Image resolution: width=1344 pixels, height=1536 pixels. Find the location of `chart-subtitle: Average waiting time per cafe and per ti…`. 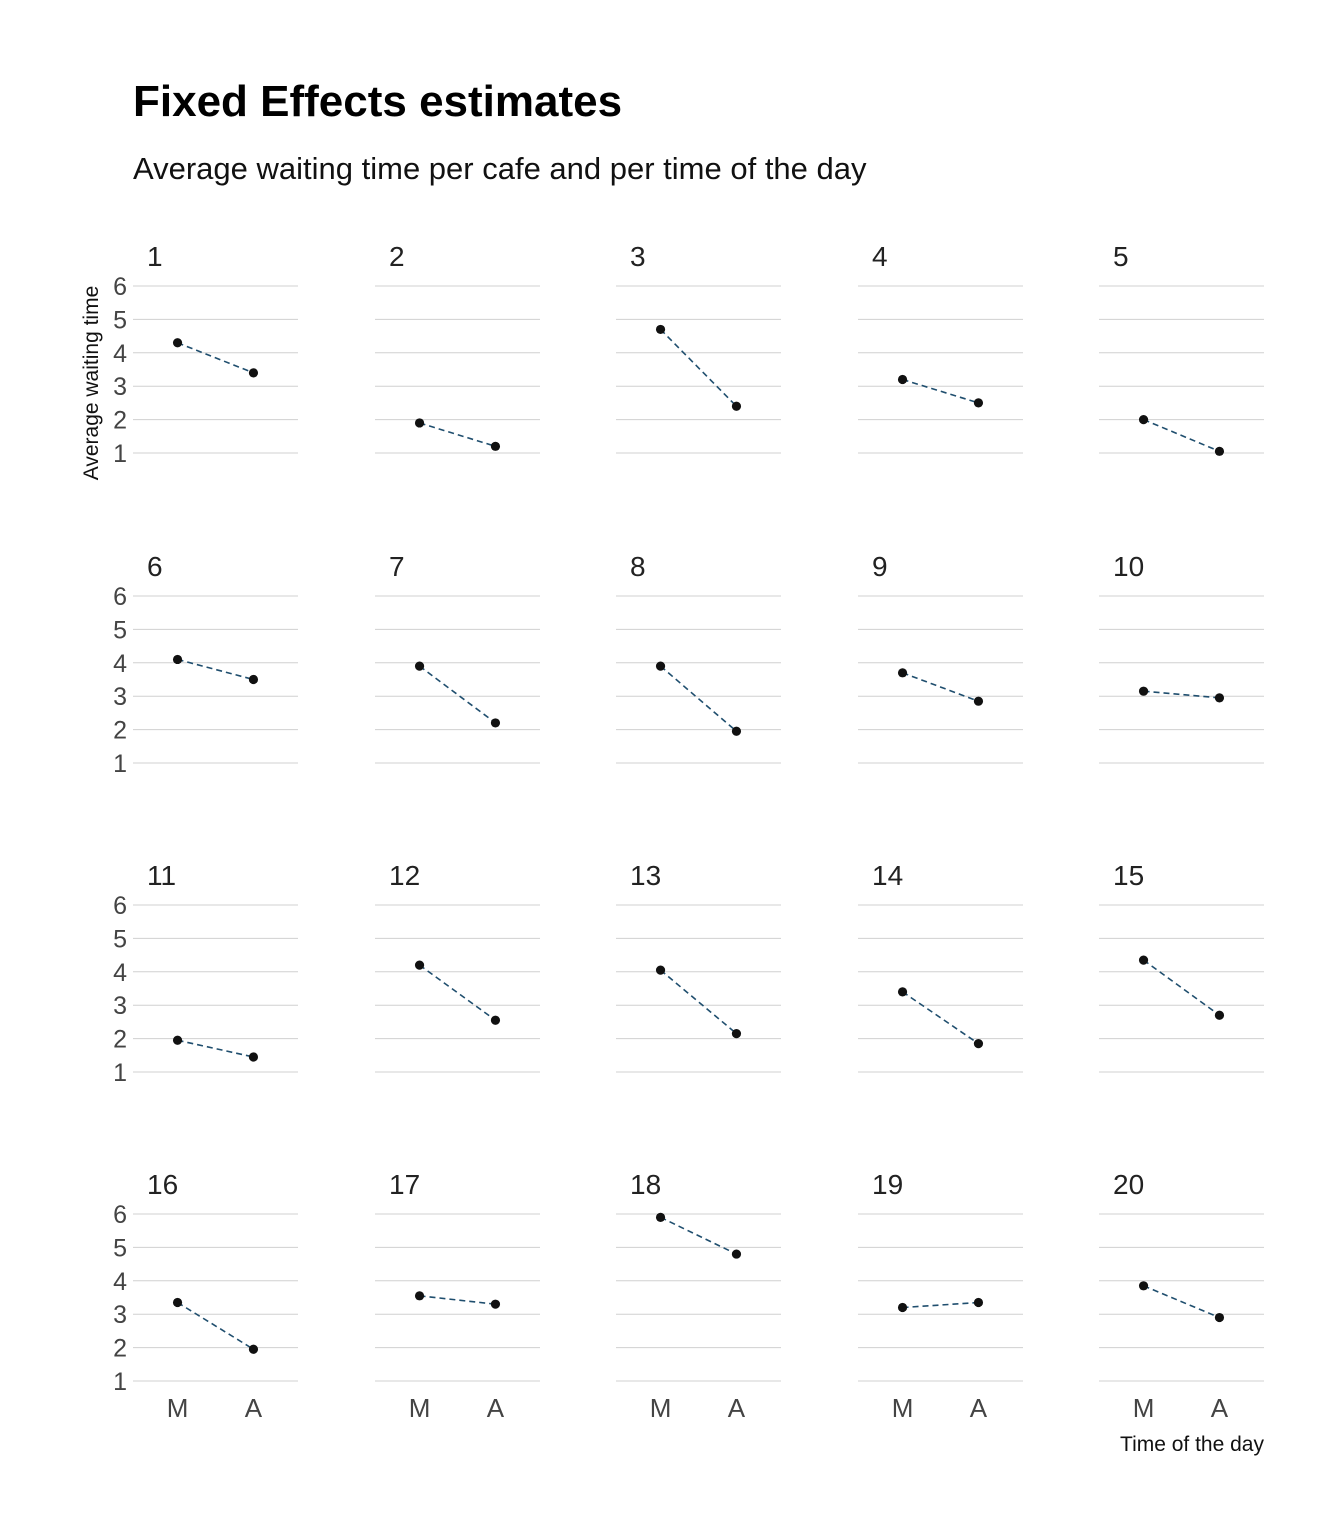

chart-subtitle: Average waiting time per cafe and per ti… is located at coordinates (500, 168).